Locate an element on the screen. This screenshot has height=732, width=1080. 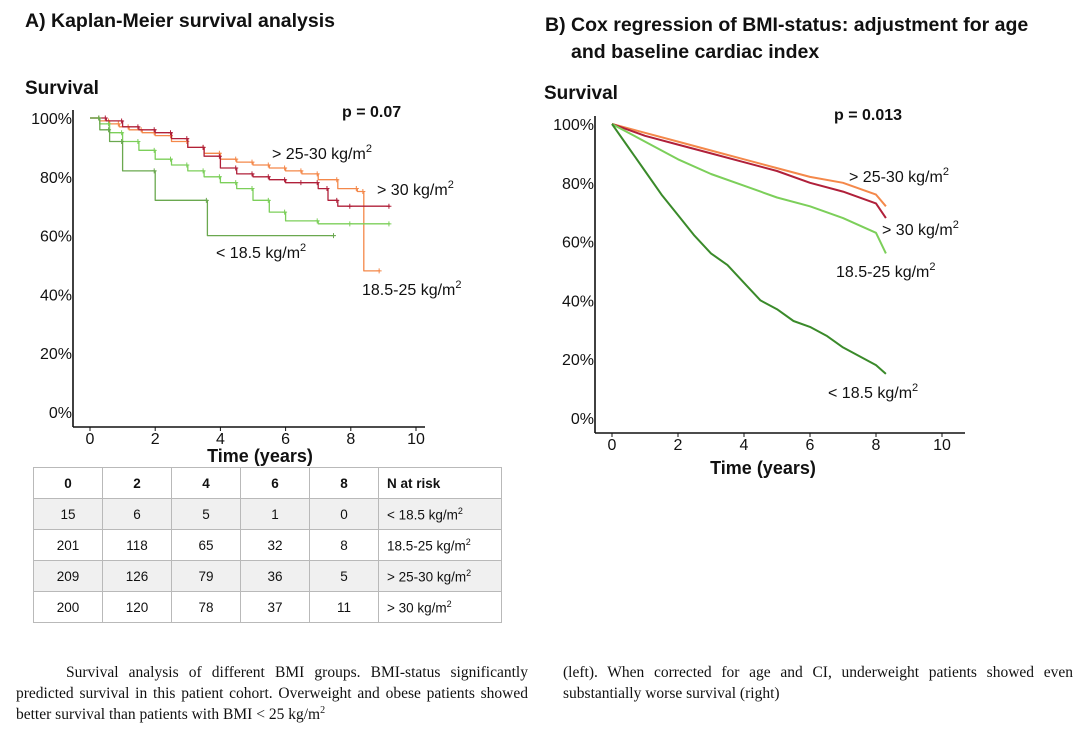
panel-b-x-tick-label: 4 is located at coordinates (744, 445).